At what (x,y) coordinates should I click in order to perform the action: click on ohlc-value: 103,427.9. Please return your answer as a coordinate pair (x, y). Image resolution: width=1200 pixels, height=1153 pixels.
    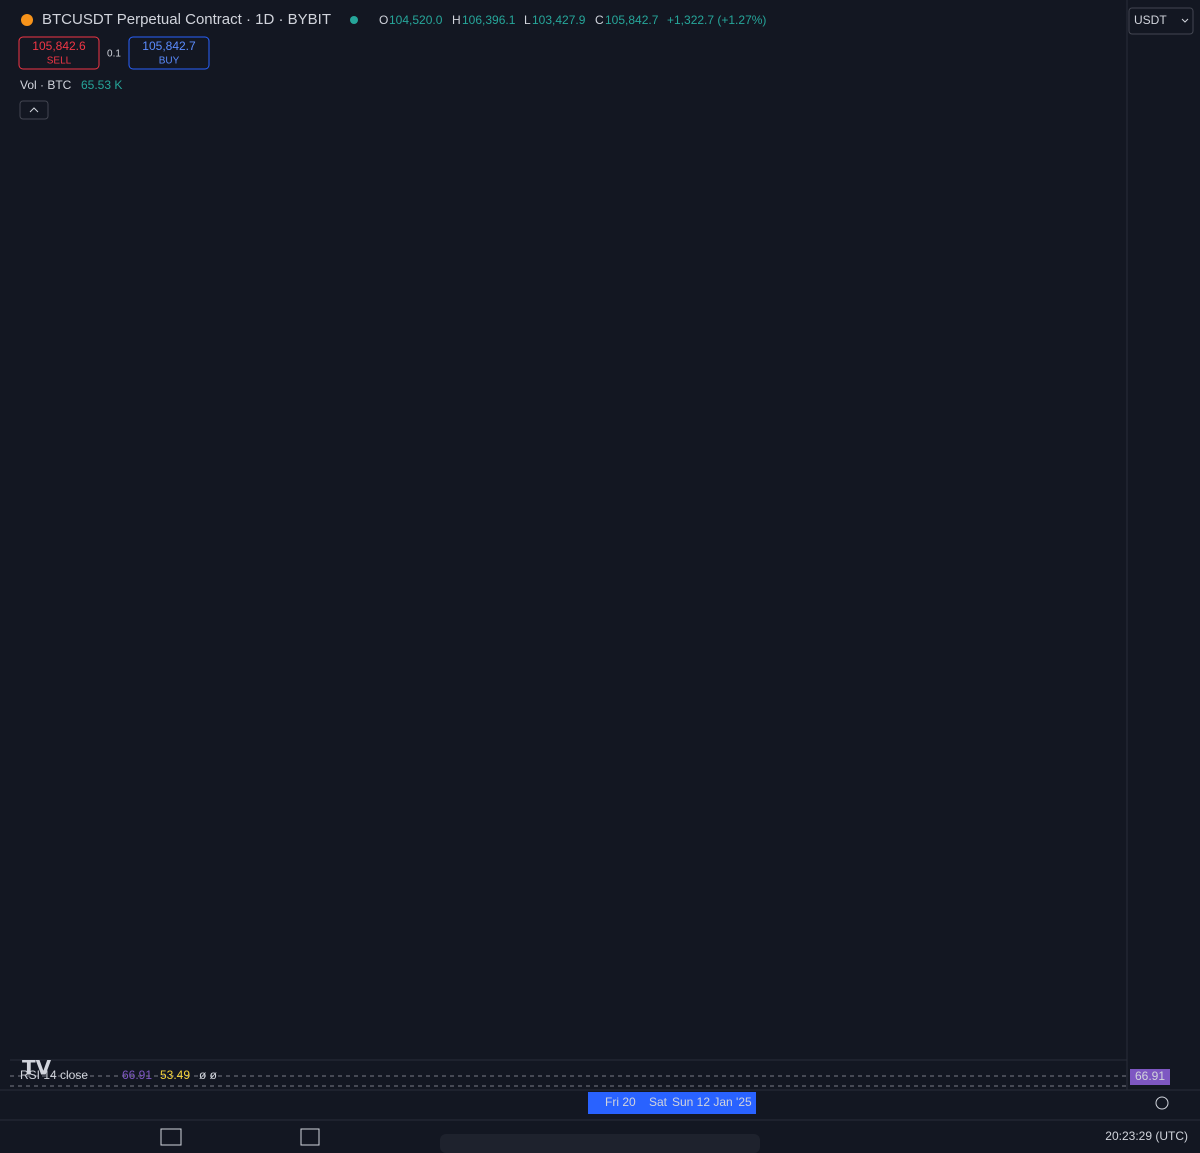
    Looking at the image, I should click on (559, 20).